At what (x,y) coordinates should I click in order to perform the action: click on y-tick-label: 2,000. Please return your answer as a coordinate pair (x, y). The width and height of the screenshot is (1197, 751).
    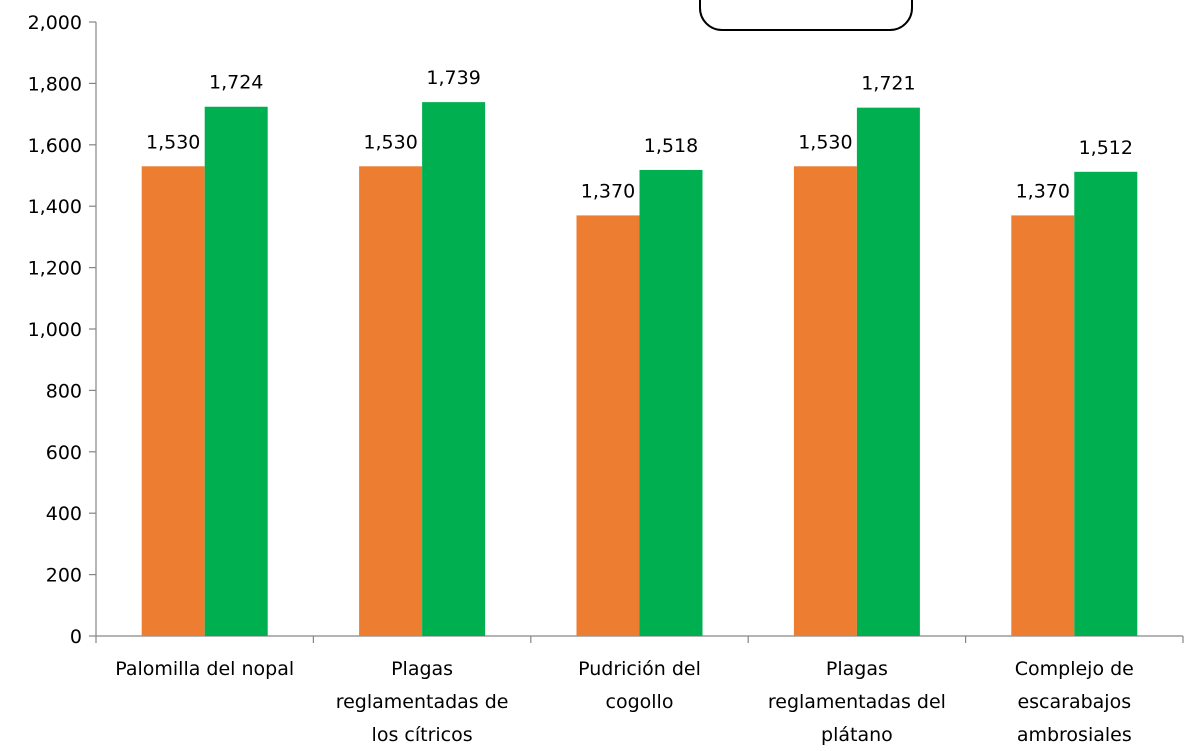
    Looking at the image, I should click on (55, 23).